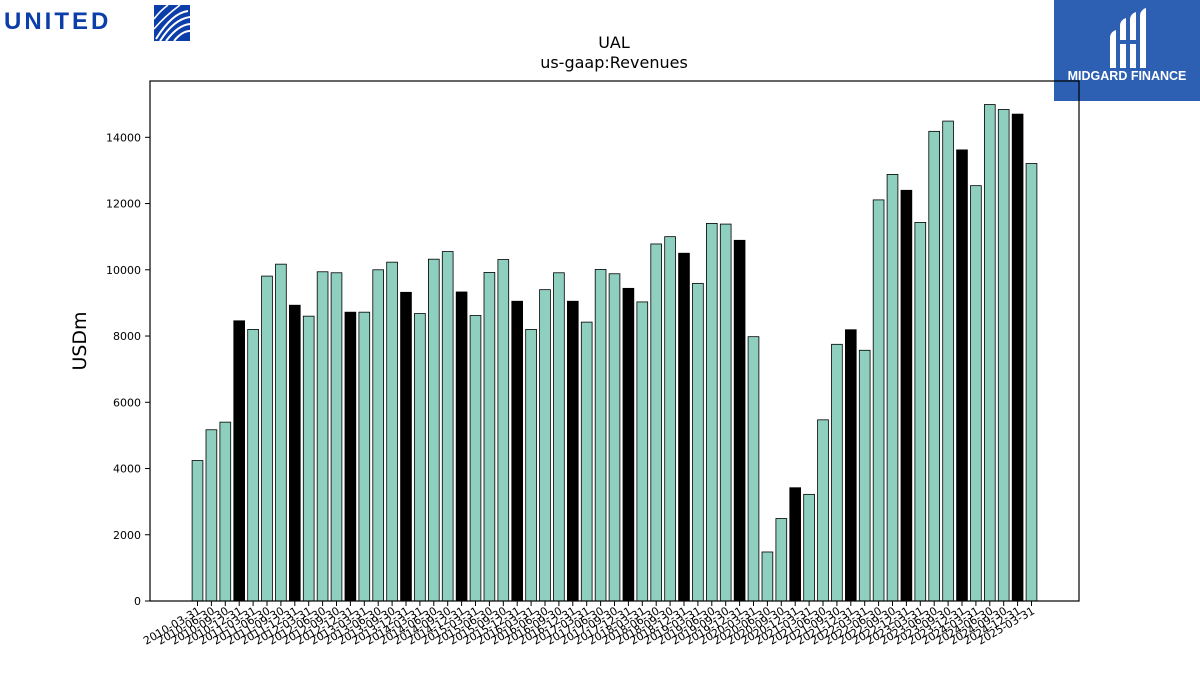 The height and width of the screenshot is (675, 1200). Describe the element at coordinates (58, 21) in the screenshot. I see `united-wordmark: UNITED` at that location.